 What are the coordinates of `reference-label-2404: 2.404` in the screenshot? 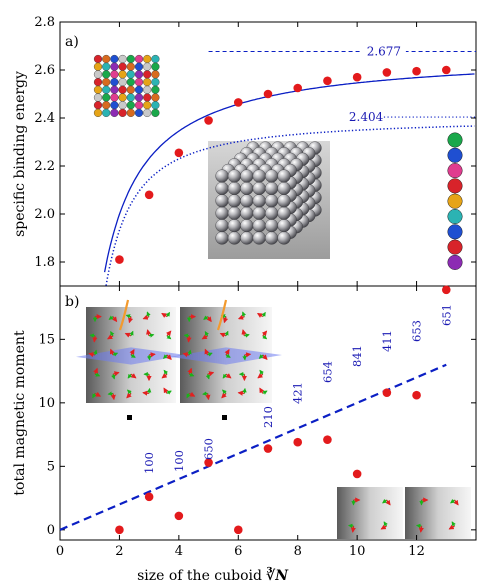 It's located at (366, 117).